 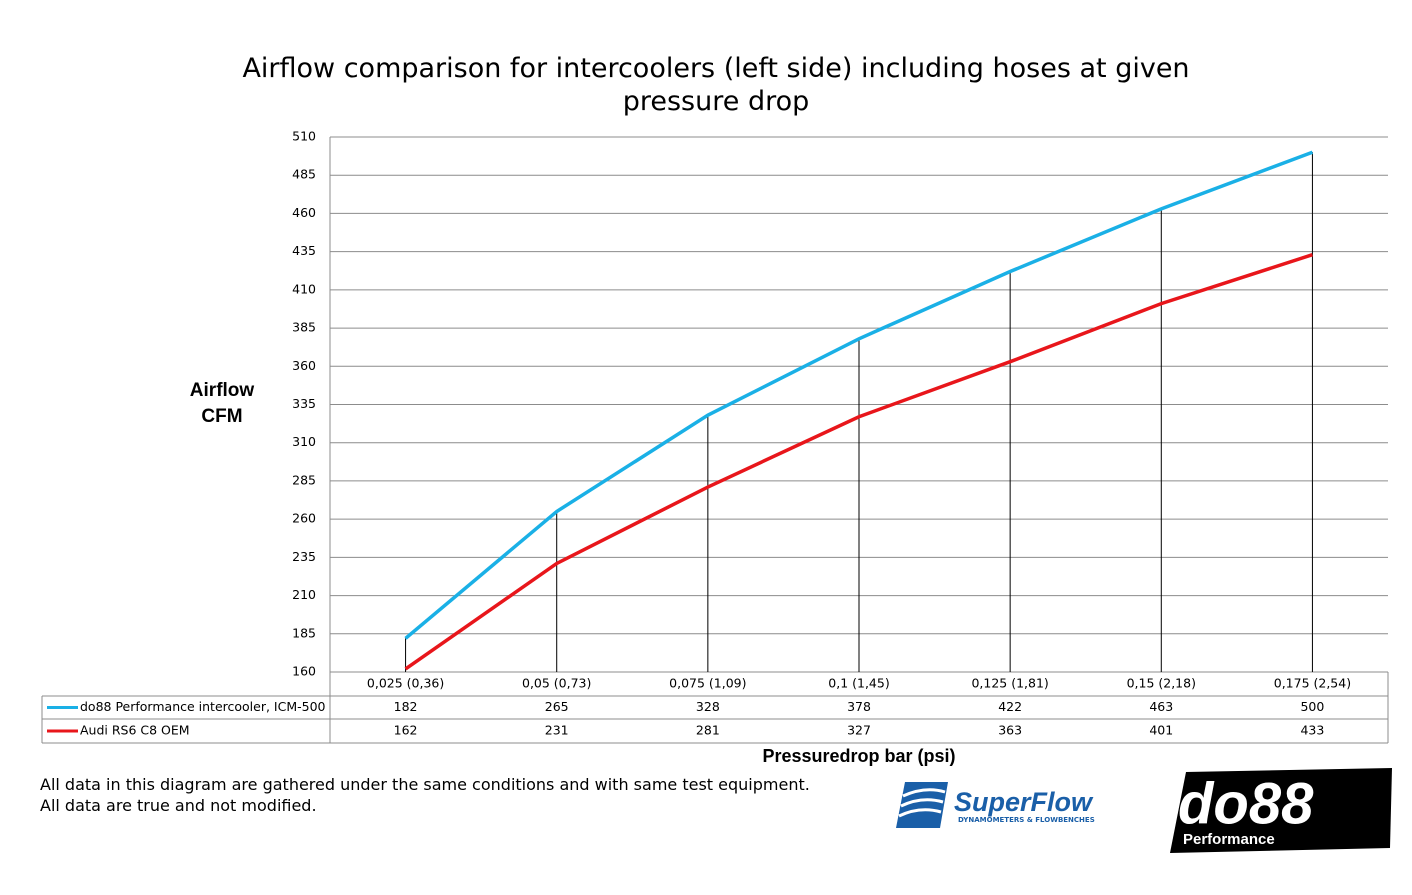 I want to click on logo-tagline: DYNAMOMETERS & FLOWBENCHES, so click(x=1026, y=820).